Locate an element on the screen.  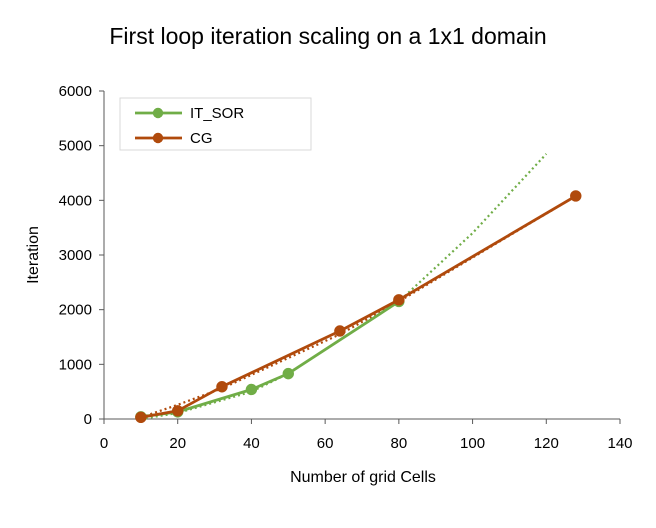
legend-label-it-sor: IT_SOR is located at coordinates (217, 113).